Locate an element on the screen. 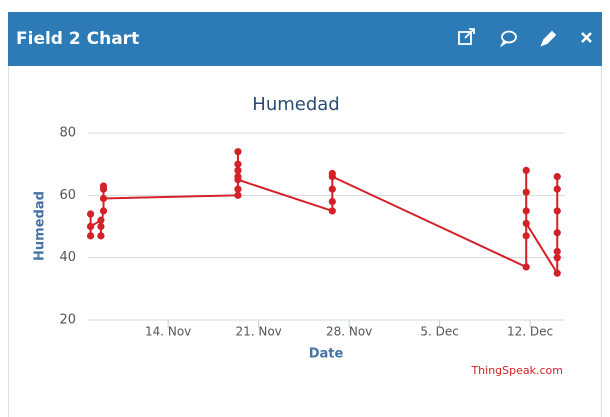 This screenshot has width=610, height=417. x-axis-label: Date is located at coordinates (326, 354).